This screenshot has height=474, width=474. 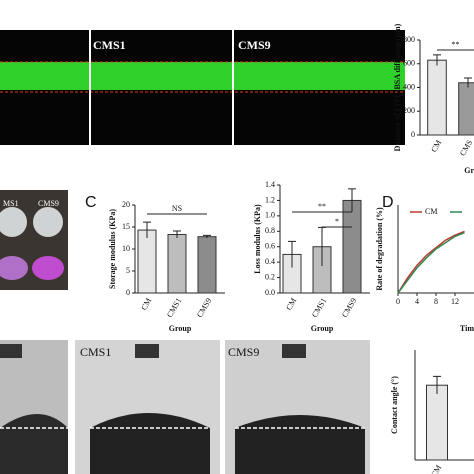 What do you see at coordinates (431, 211) in the screenshot?
I see `legend-label: CM` at bounding box center [431, 211].